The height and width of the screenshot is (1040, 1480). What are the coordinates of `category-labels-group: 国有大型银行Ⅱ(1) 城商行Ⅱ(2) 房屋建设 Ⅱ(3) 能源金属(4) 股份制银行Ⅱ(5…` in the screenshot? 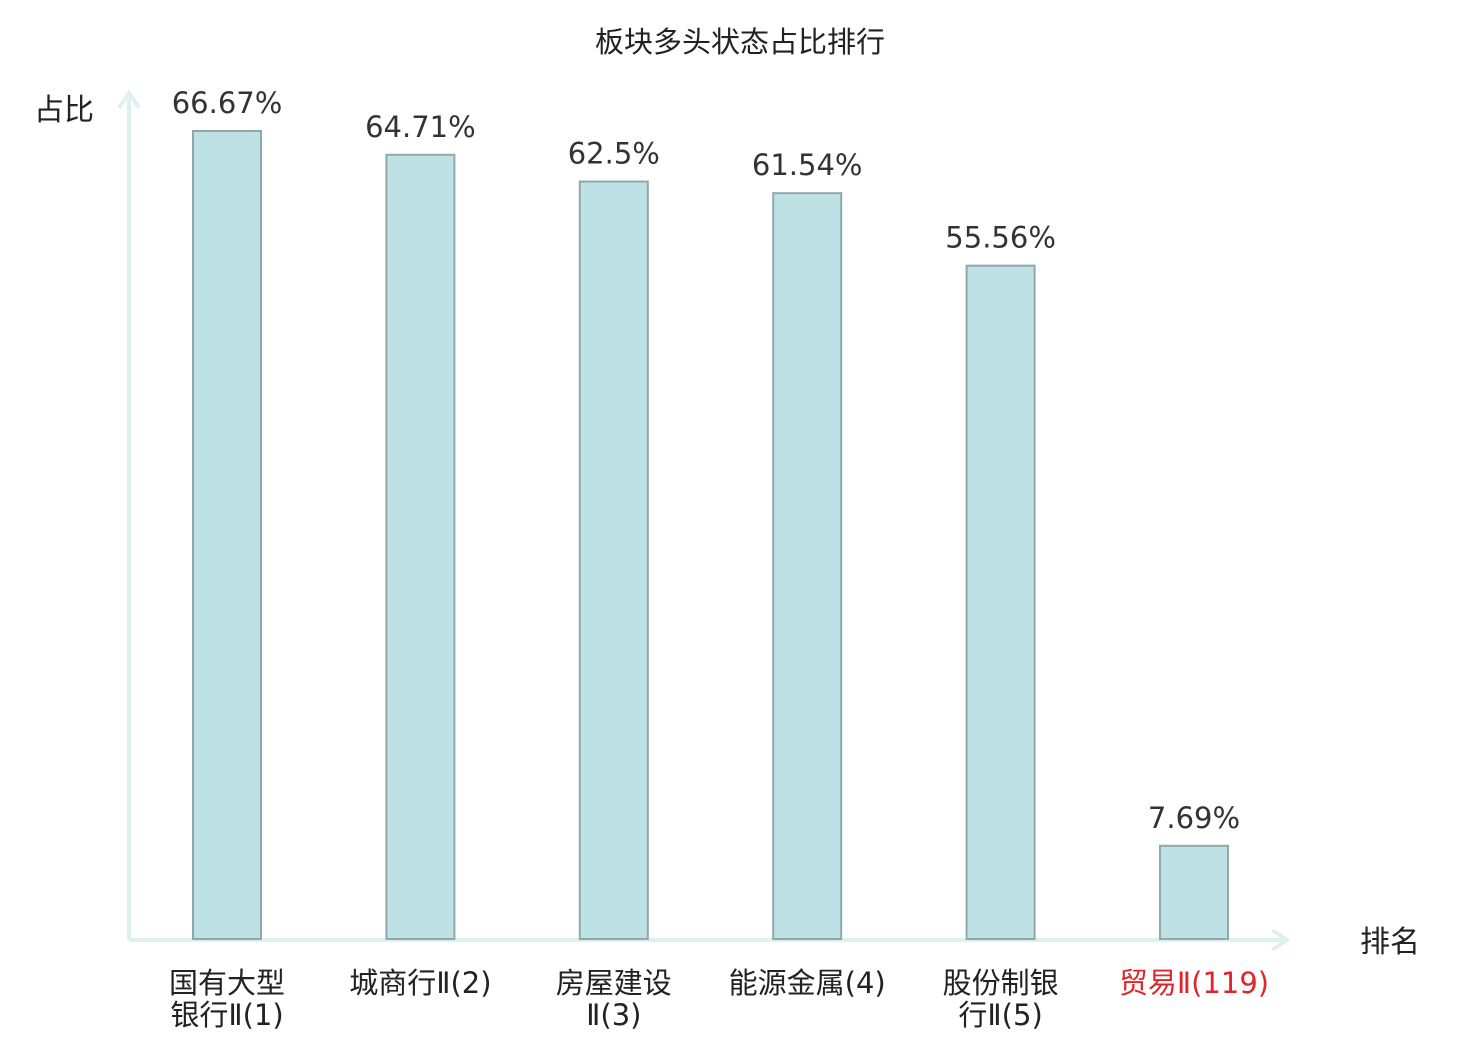 It's located at (719, 999).